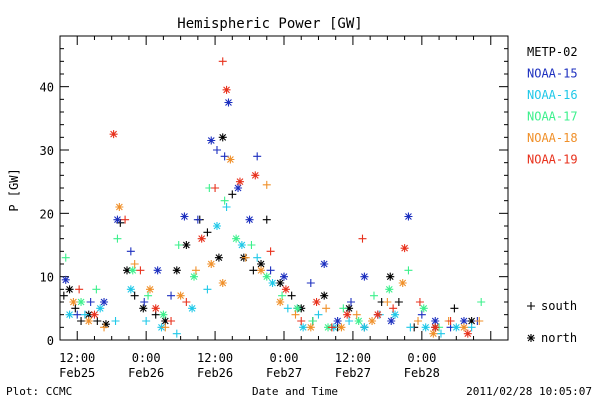  Describe the element at coordinates (422, 373) in the screenshot. I see `x-tick-date-label: Feb28` at that location.